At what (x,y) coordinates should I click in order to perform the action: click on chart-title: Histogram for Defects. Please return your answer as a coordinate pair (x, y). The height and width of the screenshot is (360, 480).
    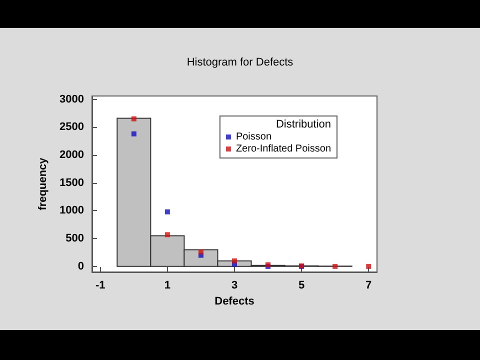
    Looking at the image, I should click on (240, 62).